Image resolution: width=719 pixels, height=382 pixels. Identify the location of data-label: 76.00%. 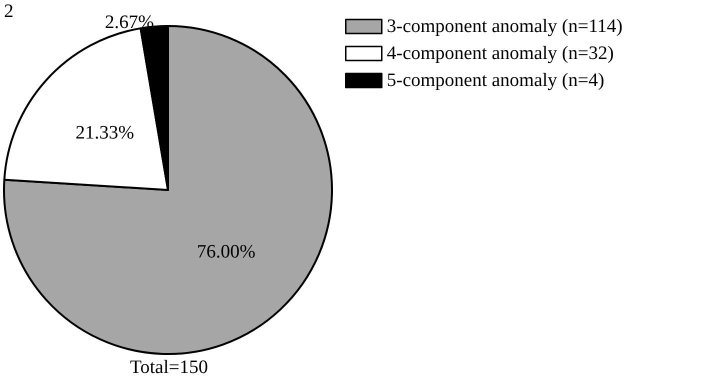
(226, 251).